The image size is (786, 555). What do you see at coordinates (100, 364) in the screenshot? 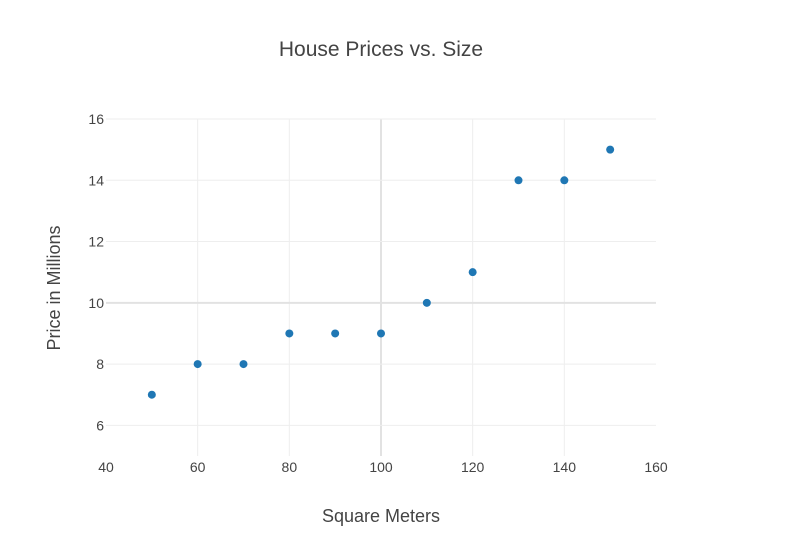
I see `y-tick-label: 8` at bounding box center [100, 364].